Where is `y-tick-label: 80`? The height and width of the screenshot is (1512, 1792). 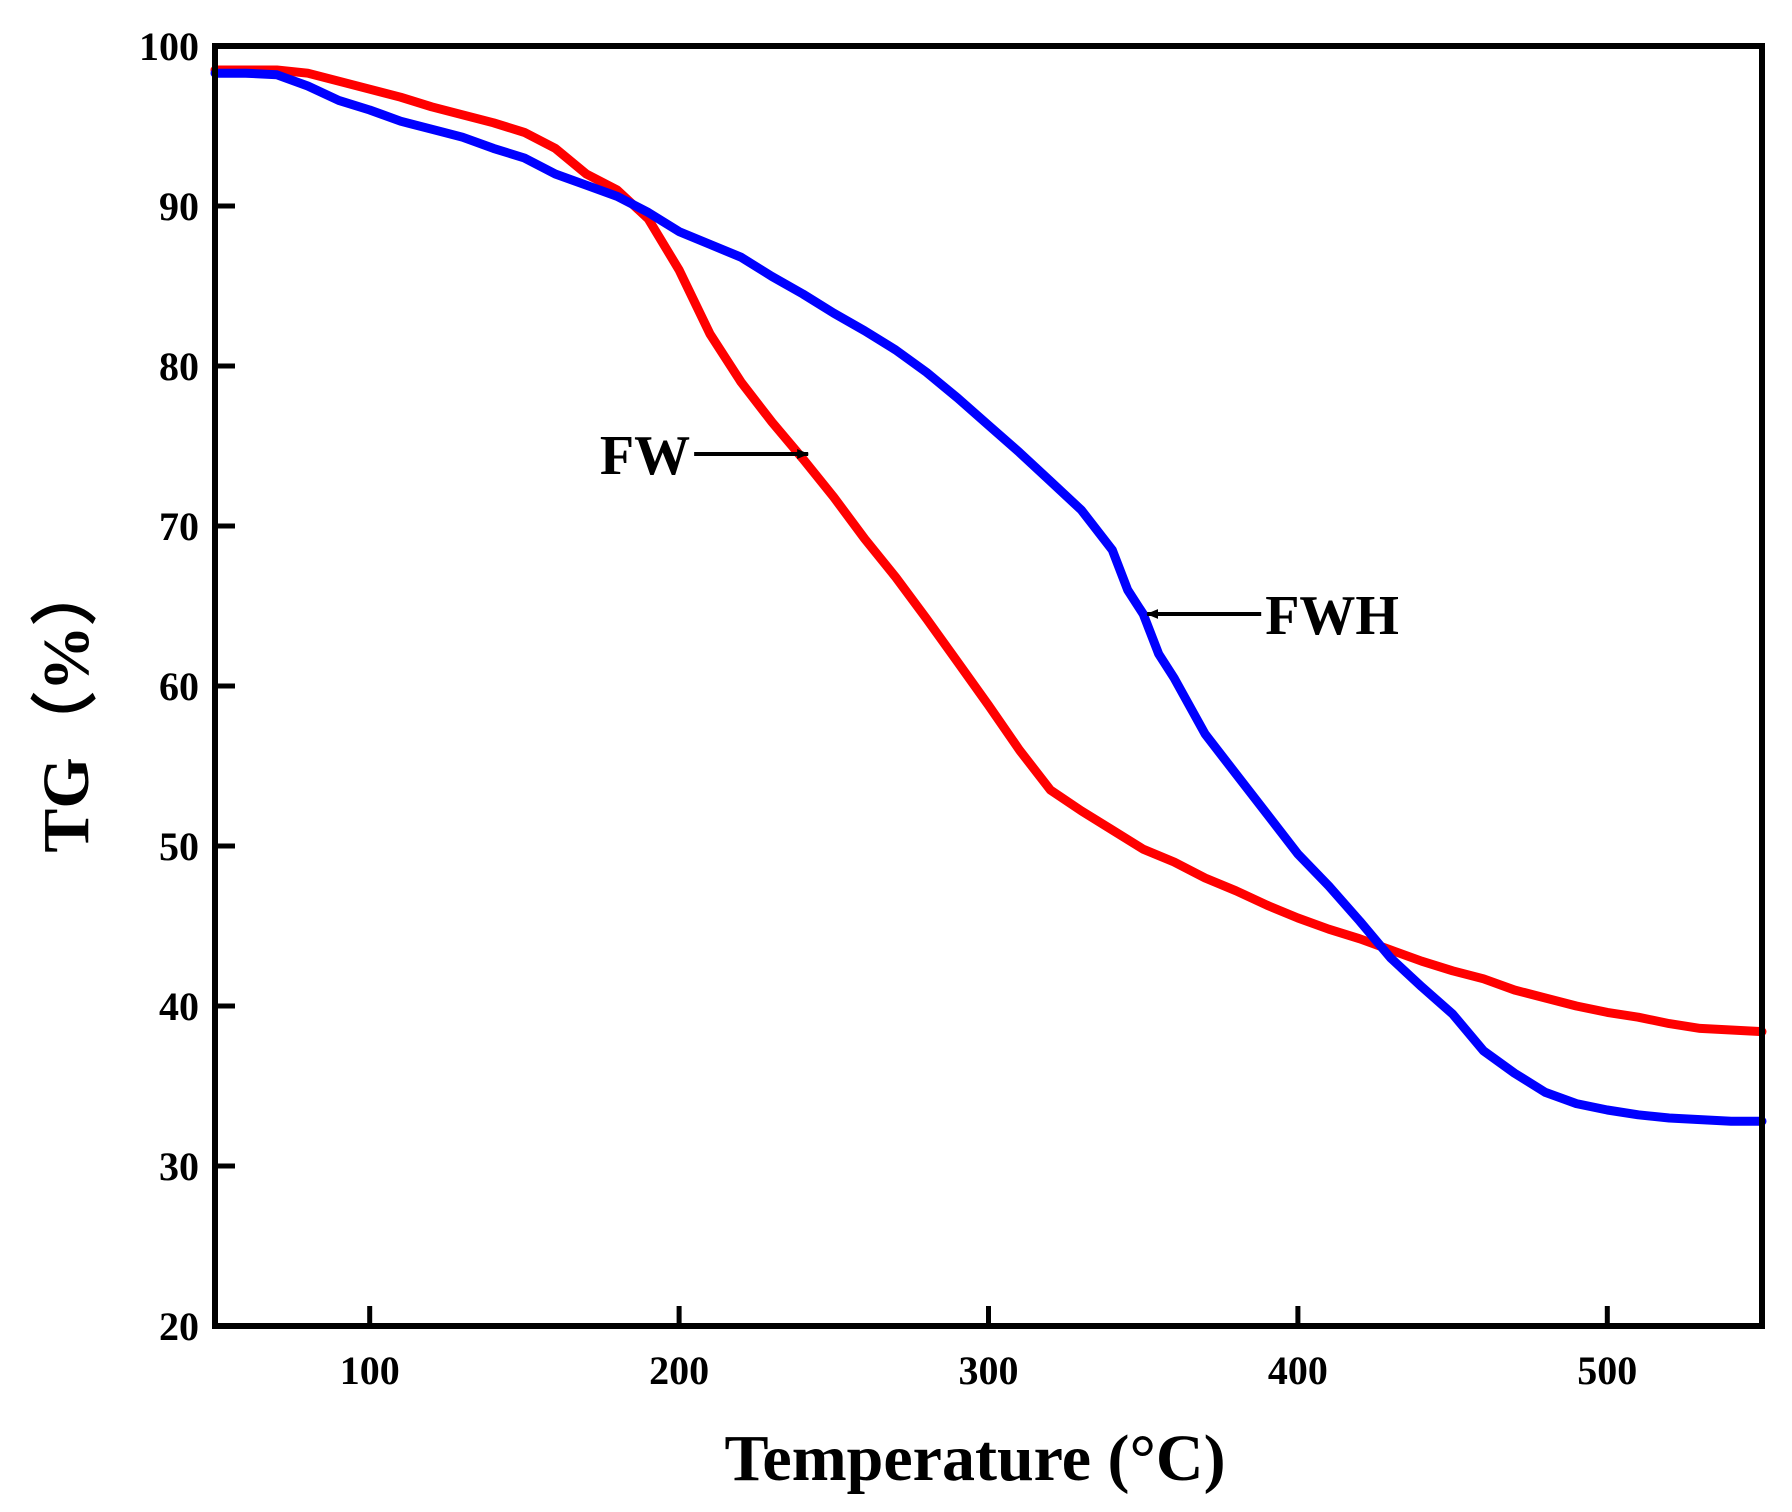 y-tick-label: 80 is located at coordinates (179, 366).